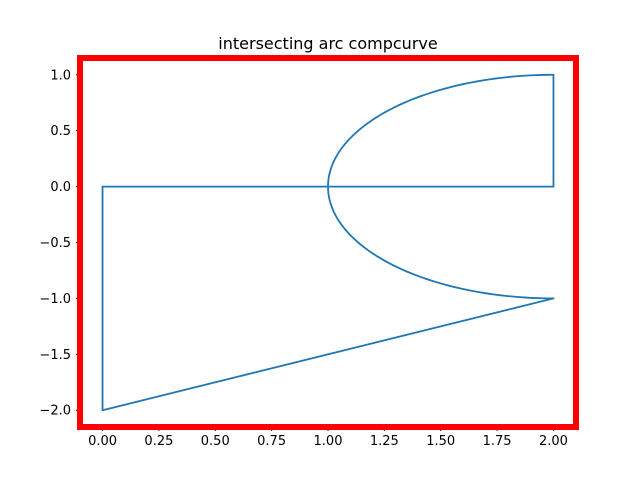 This screenshot has width=640, height=480. Describe the element at coordinates (328, 441) in the screenshot. I see `x-tick-label: 1.00` at that location.